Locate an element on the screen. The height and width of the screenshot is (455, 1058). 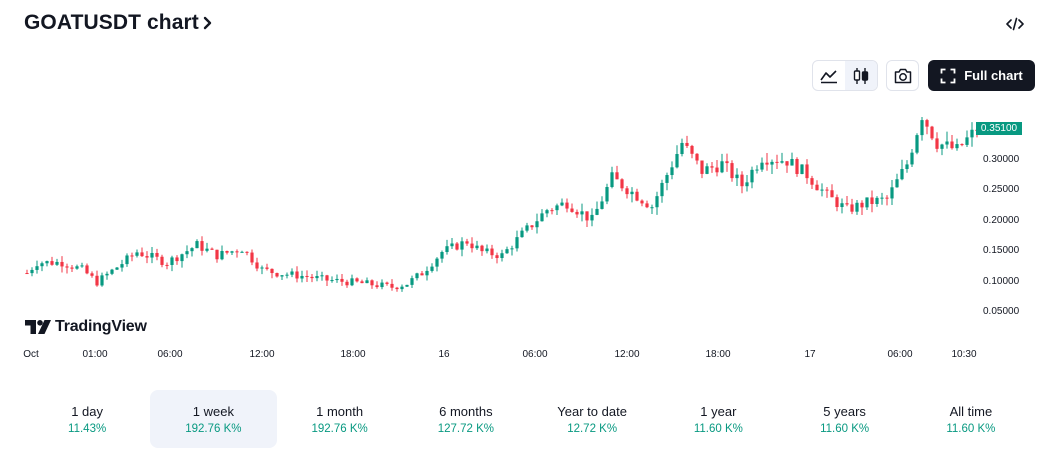
period-all-time: All time 11.60 K% is located at coordinates (971, 419).